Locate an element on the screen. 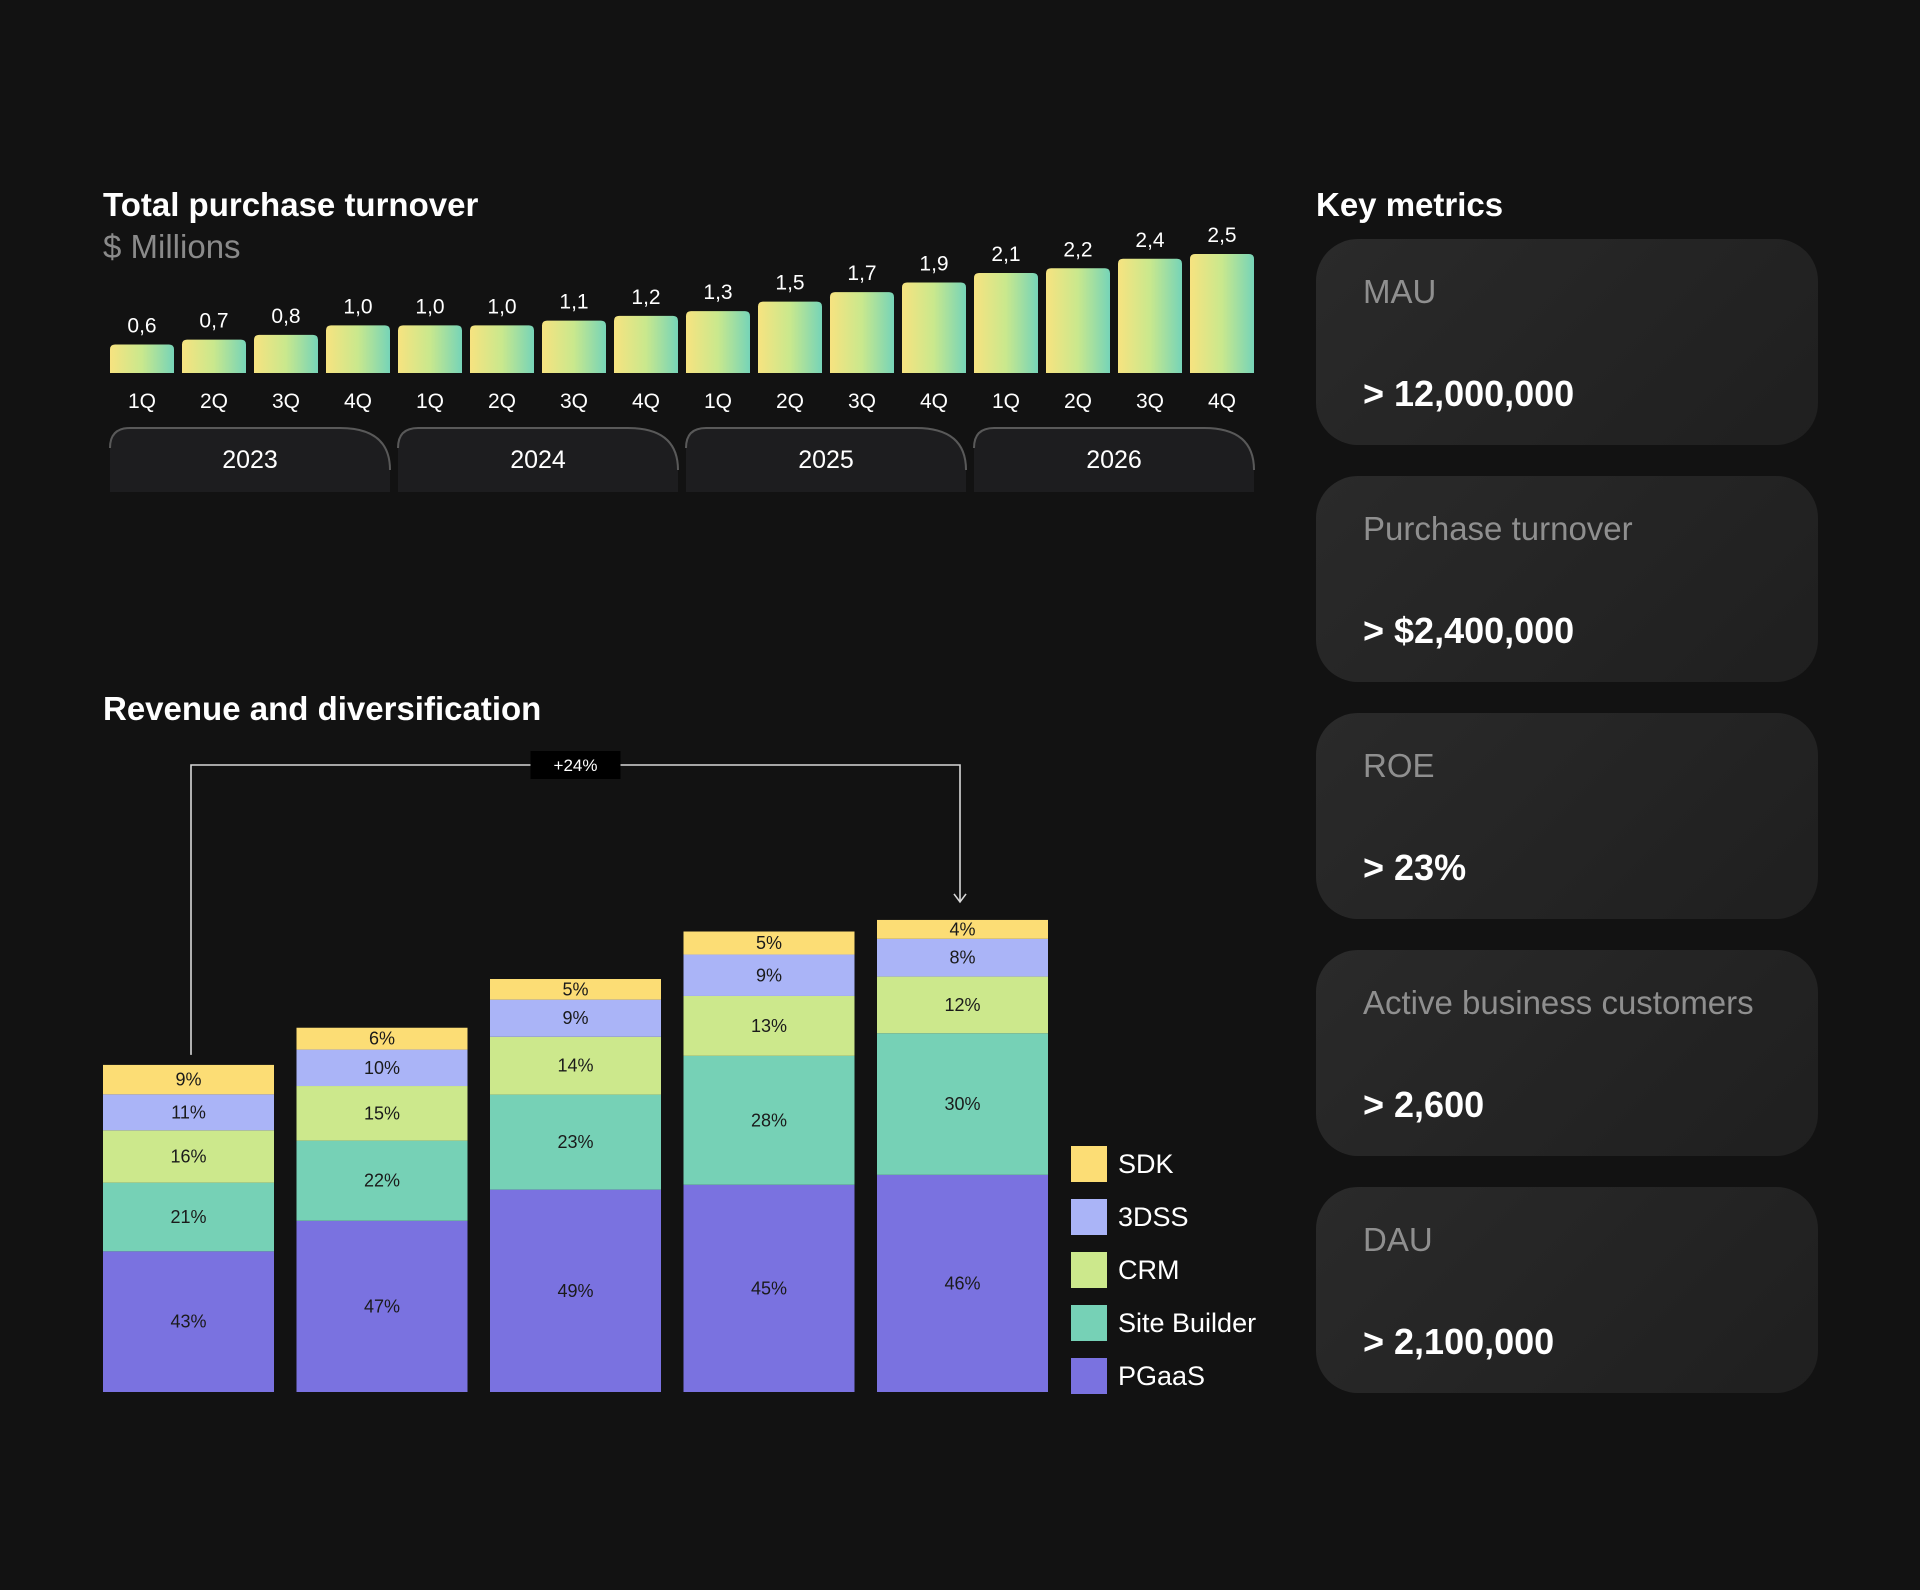 The width and height of the screenshot is (1920, 1590). stack-segment-label: 21% is located at coordinates (188, 1217).